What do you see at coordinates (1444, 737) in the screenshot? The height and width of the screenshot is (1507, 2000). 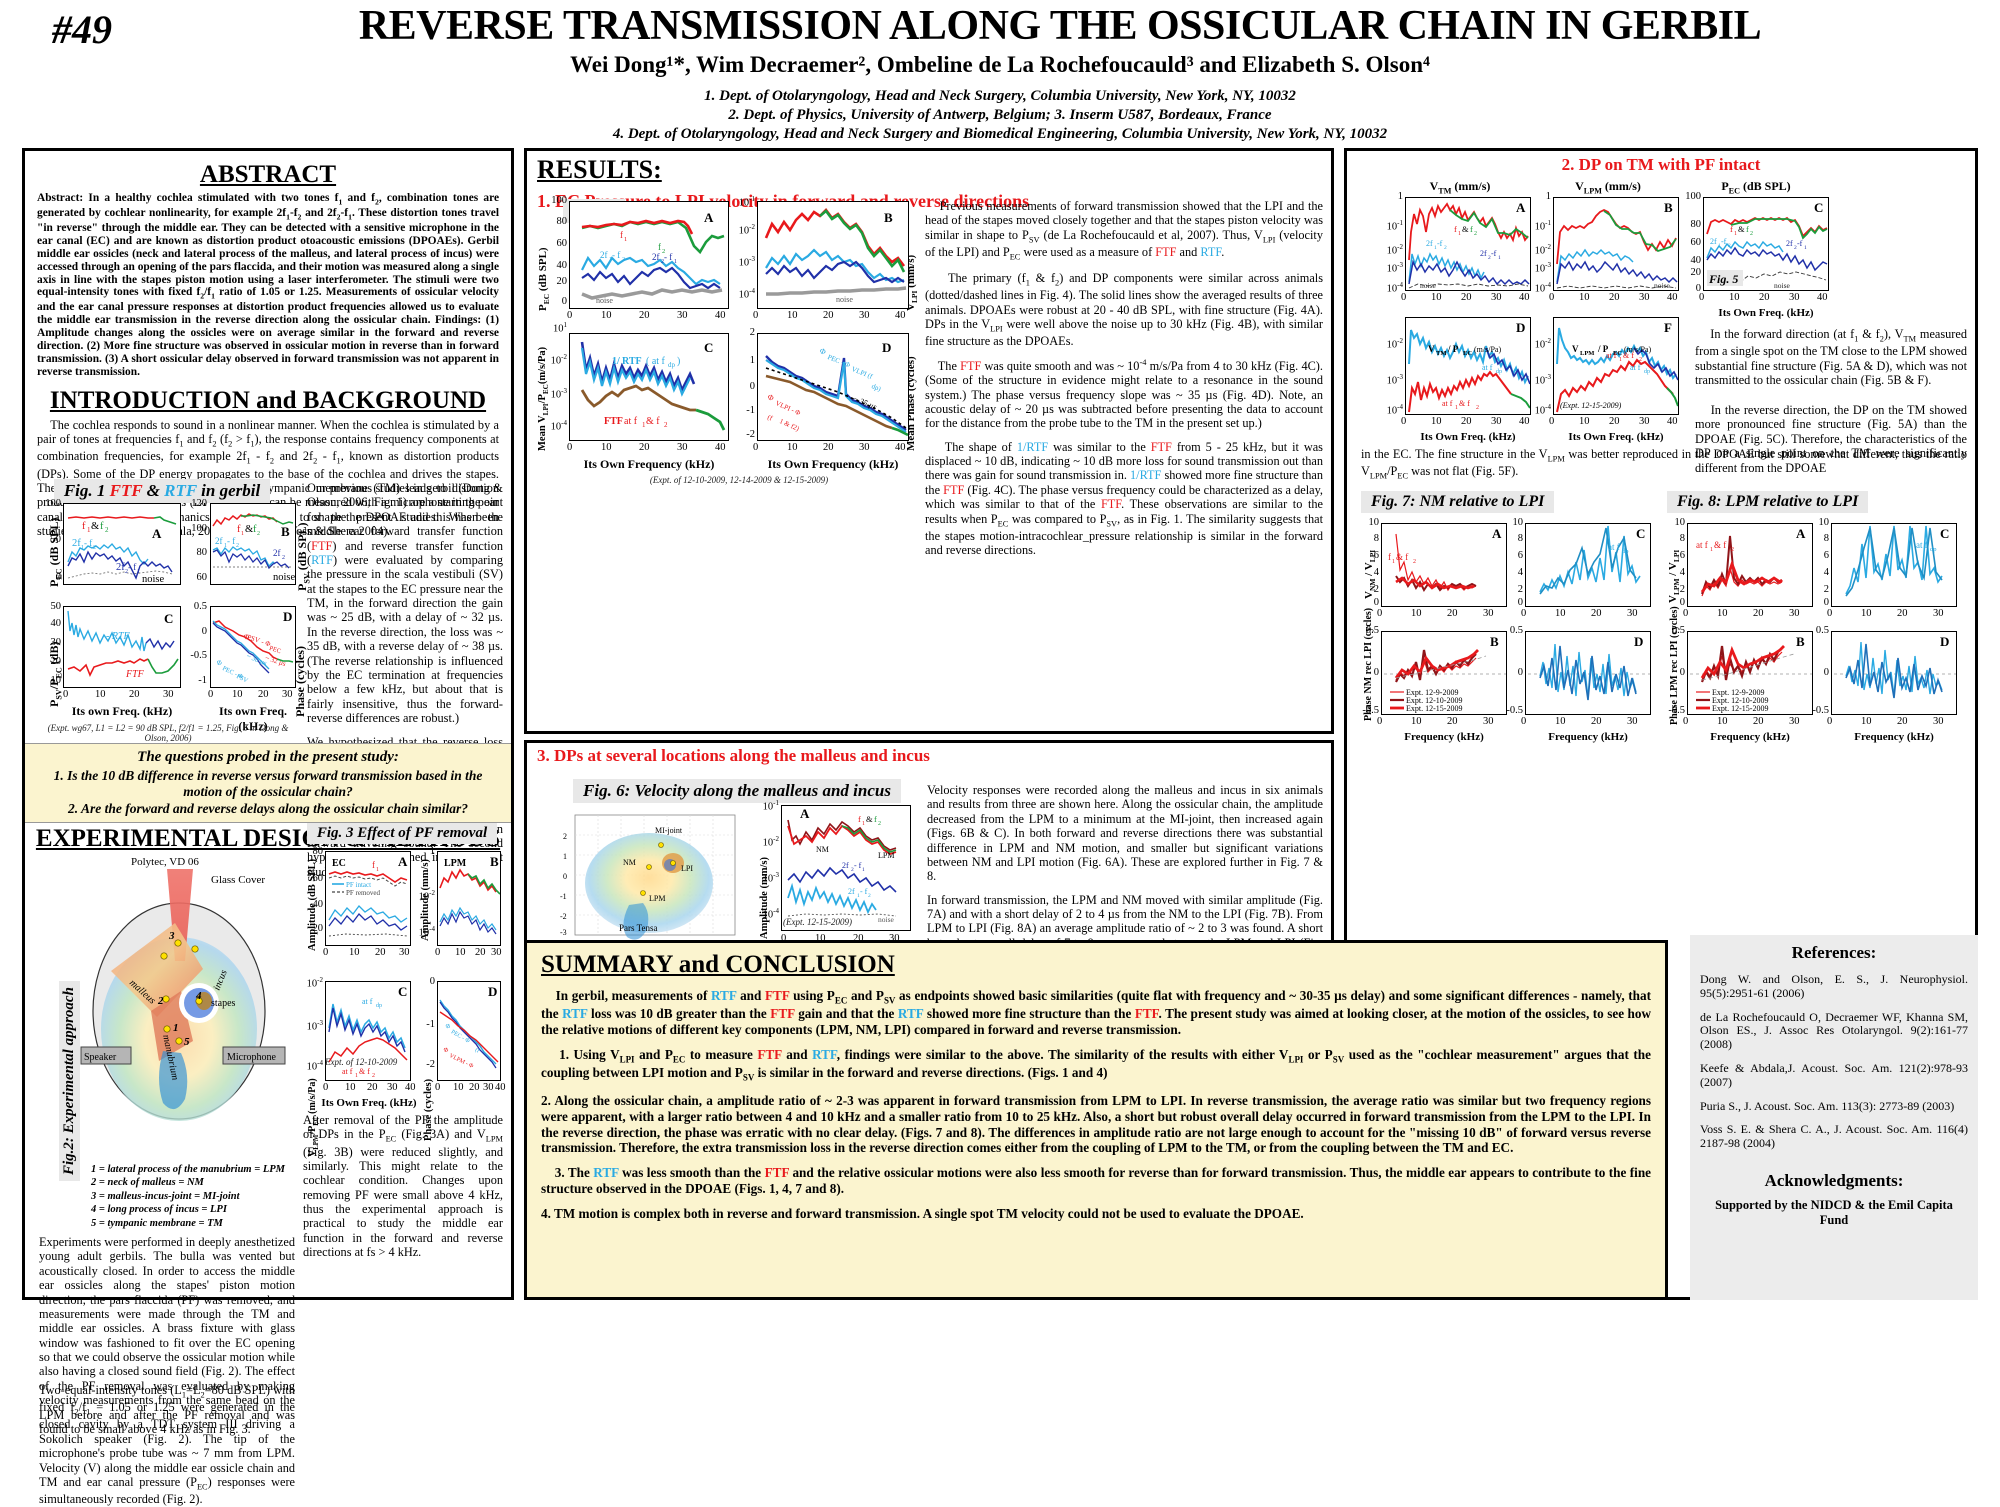 I see `fig7-b-xlabel: Frequency (kHz)` at bounding box center [1444, 737].